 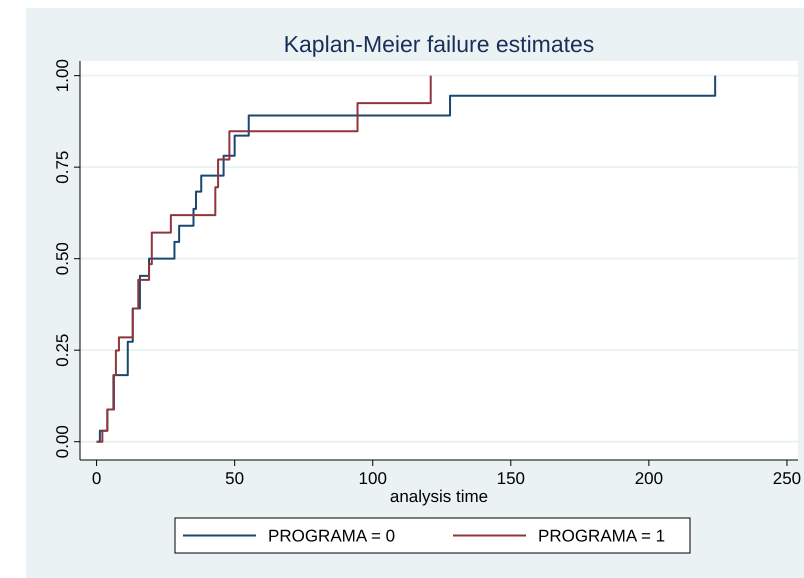 What do you see at coordinates (510, 478) in the screenshot?
I see `x-tick-label: 150` at bounding box center [510, 478].